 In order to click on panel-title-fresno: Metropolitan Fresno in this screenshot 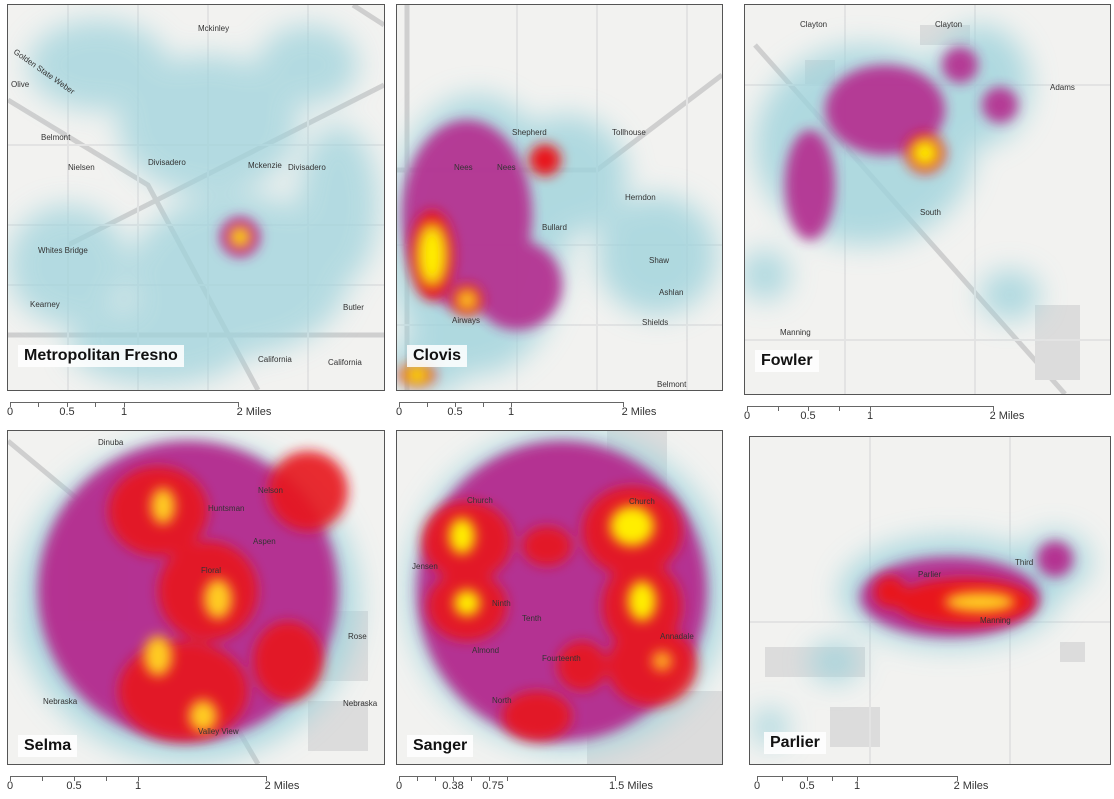, I will do `click(101, 356)`.